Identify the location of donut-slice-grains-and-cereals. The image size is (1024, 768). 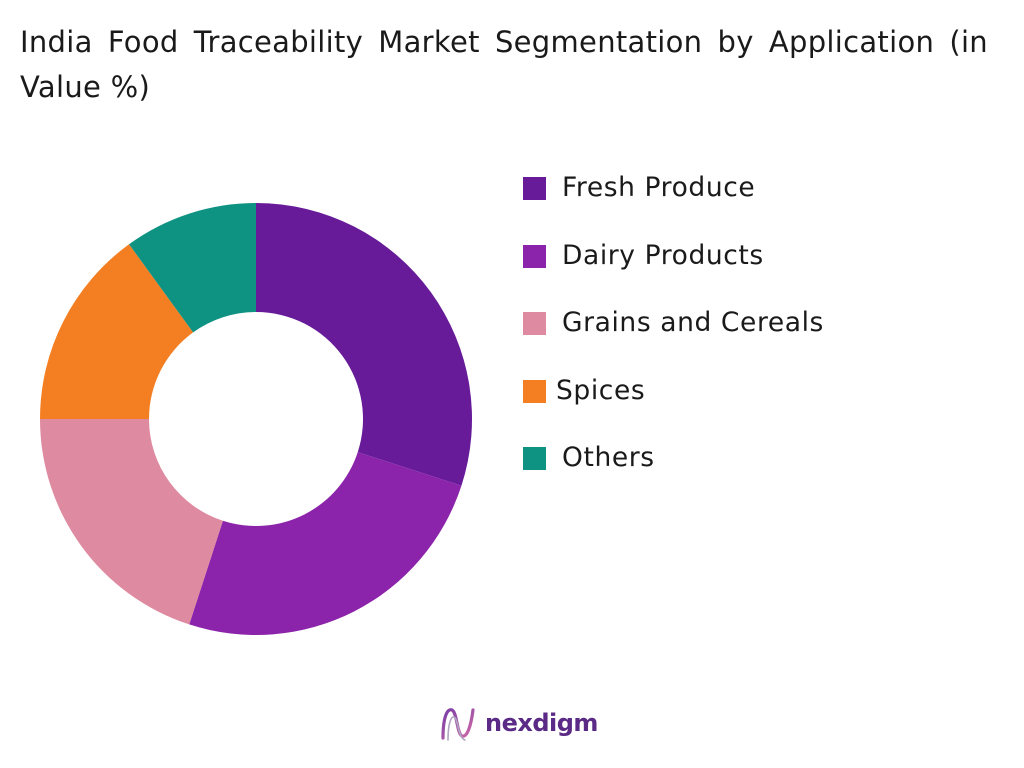
(131, 522).